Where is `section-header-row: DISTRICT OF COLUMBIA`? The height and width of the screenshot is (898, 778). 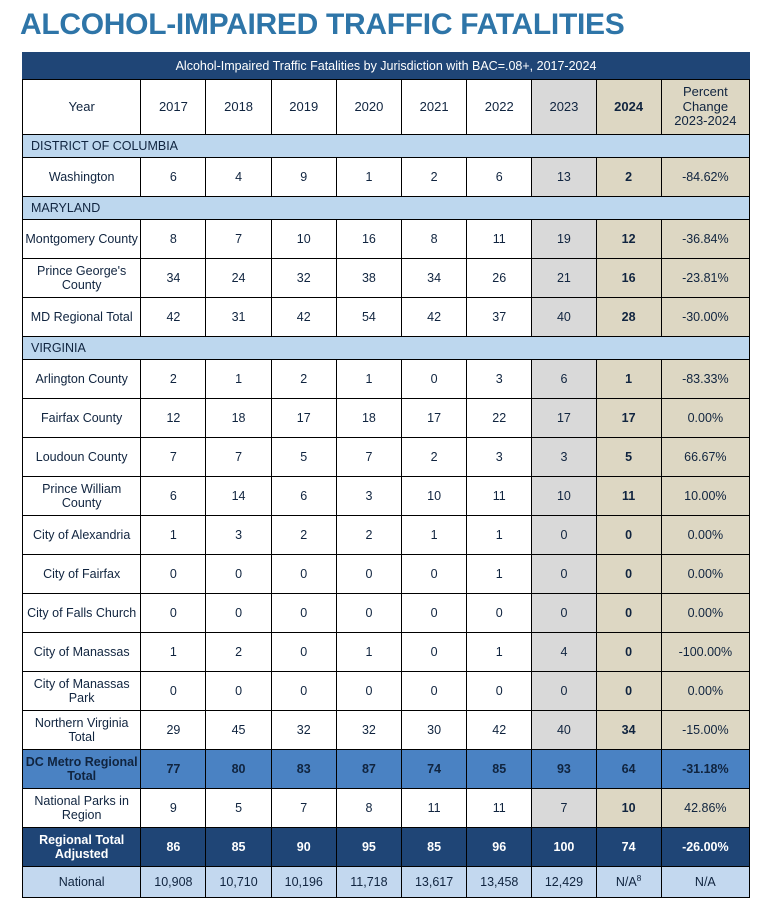 section-header-row: DISTRICT OF COLUMBIA is located at coordinates (386, 146).